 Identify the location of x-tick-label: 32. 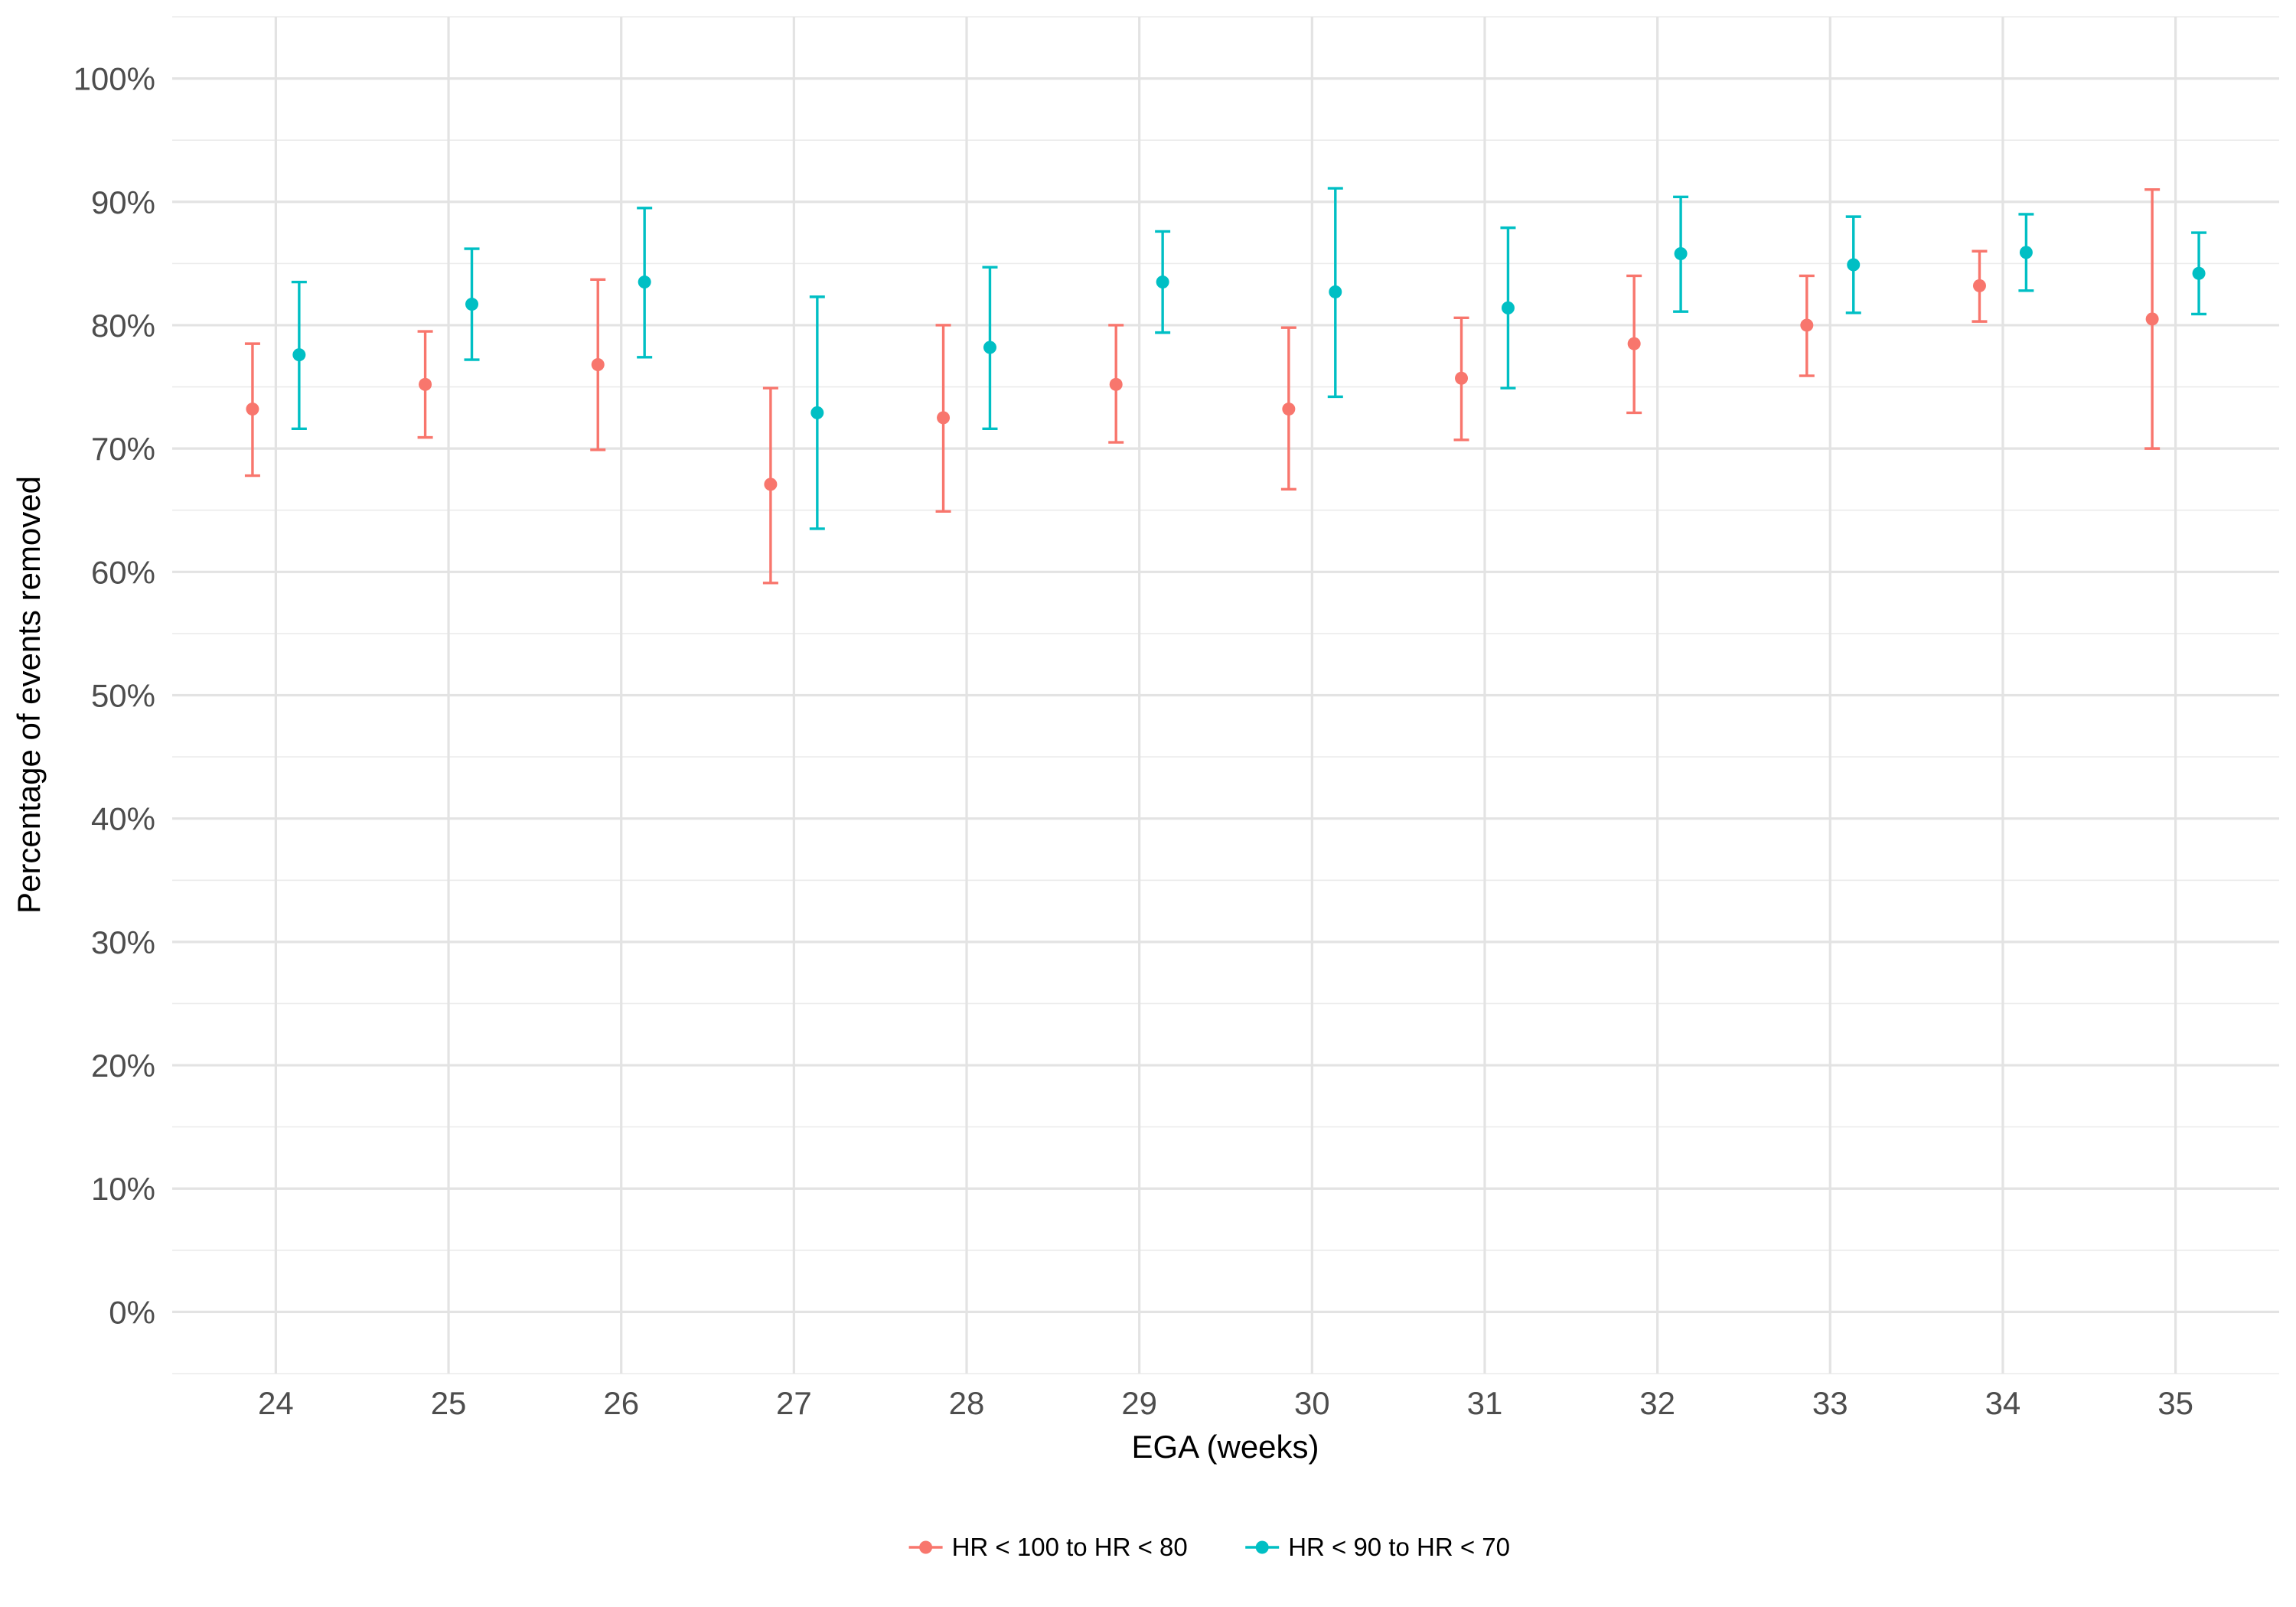
(1657, 1403).